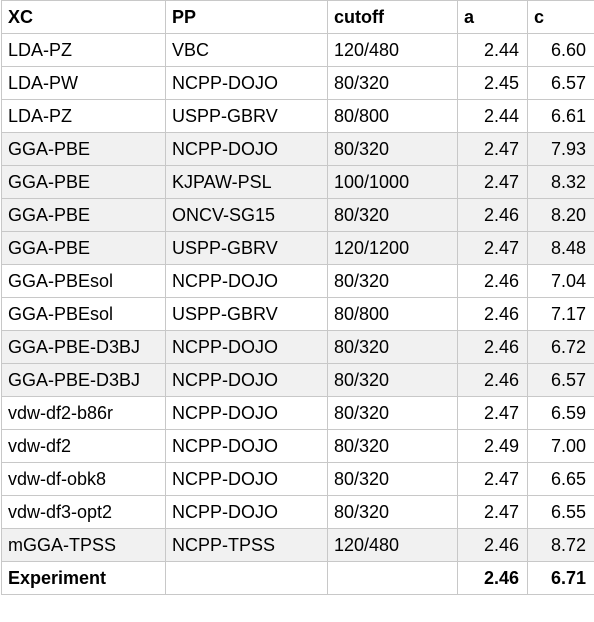  Describe the element at coordinates (392, 182) in the screenshot. I see `cell-cutoff: 100/1000` at that location.